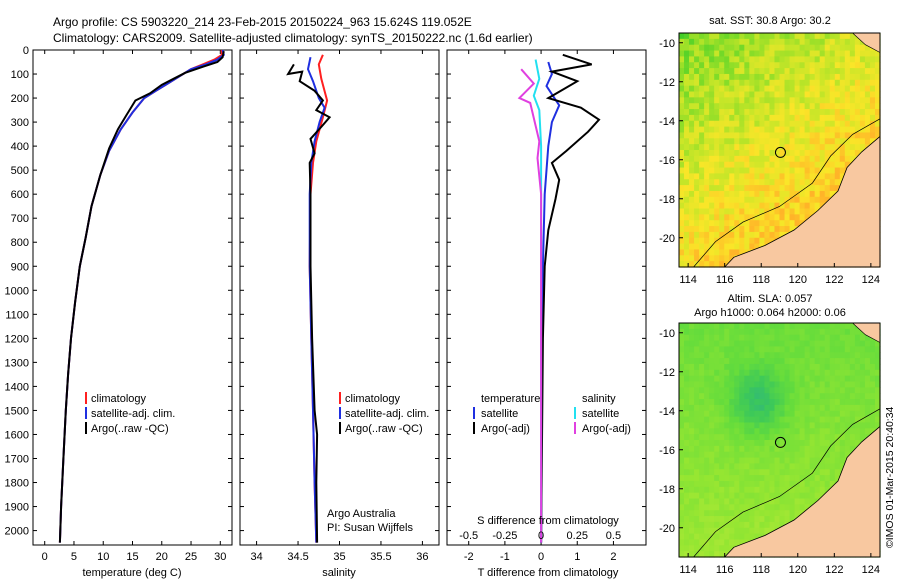 The width and height of the screenshot is (900, 580). What do you see at coordinates (20, 99) in the screenshot?
I see `depth-tick-label: 200` at bounding box center [20, 99].